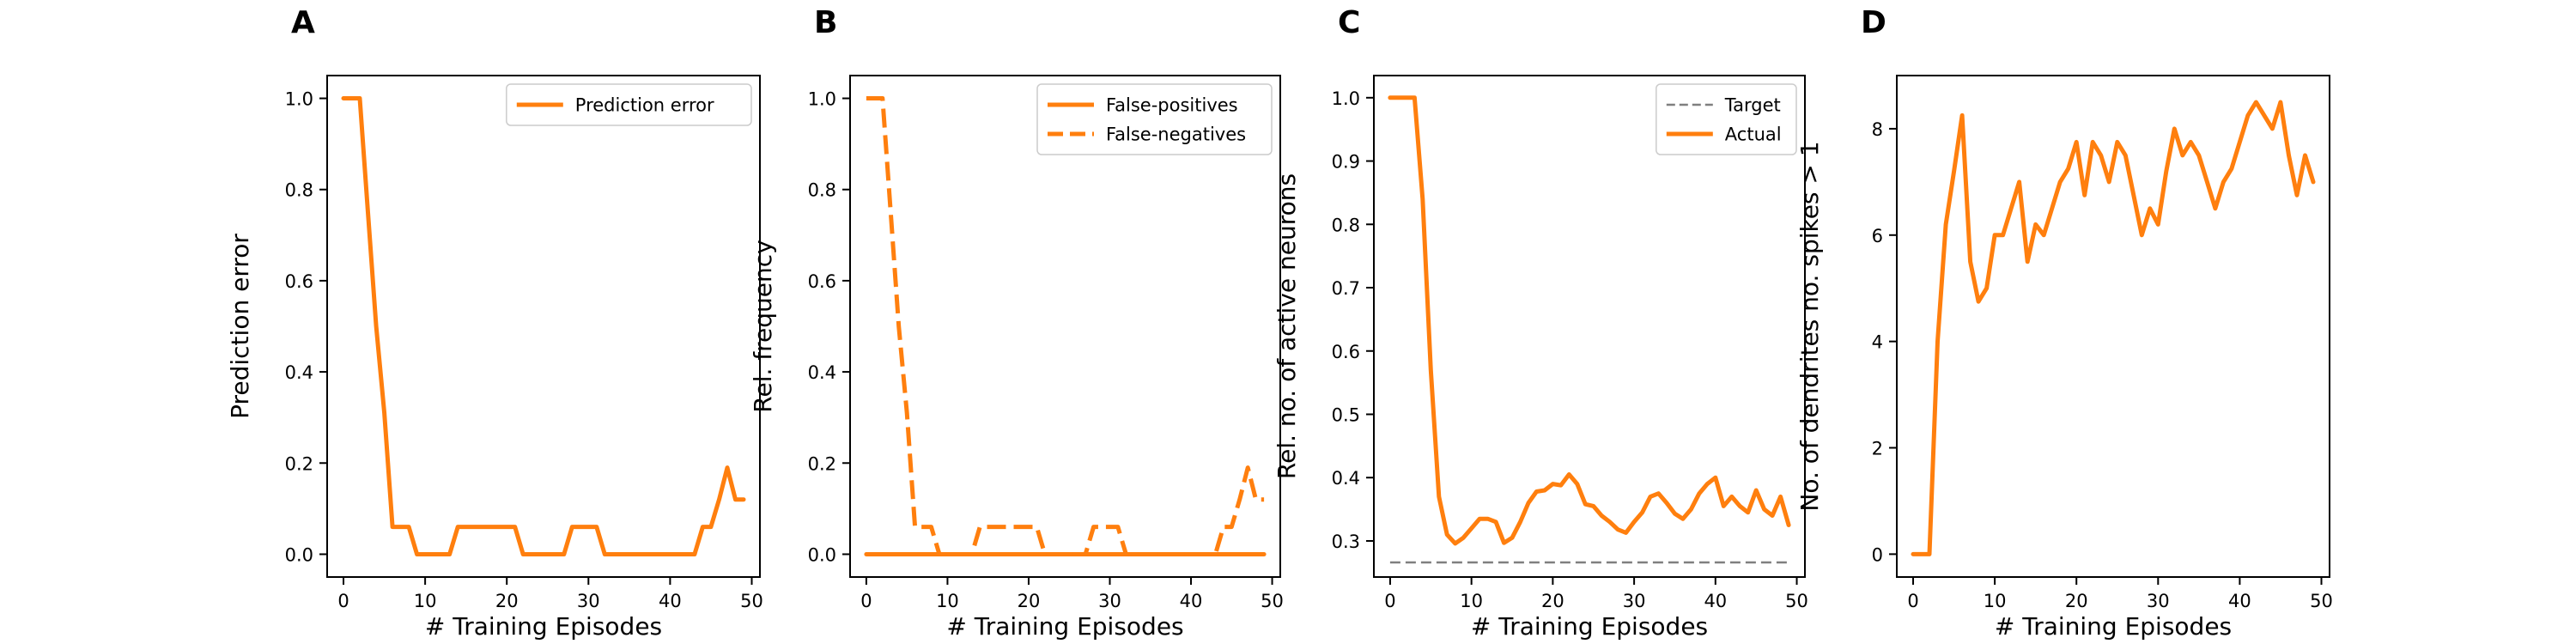  Describe the element at coordinates (1172, 106) in the screenshot. I see `legend-label: False-positives` at that location.